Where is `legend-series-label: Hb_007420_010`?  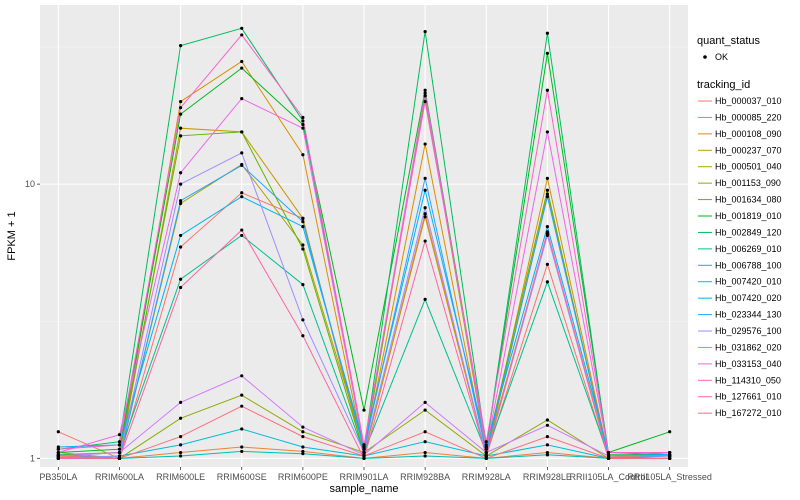 legend-series-label: Hb_007420_010 is located at coordinates (748, 282).